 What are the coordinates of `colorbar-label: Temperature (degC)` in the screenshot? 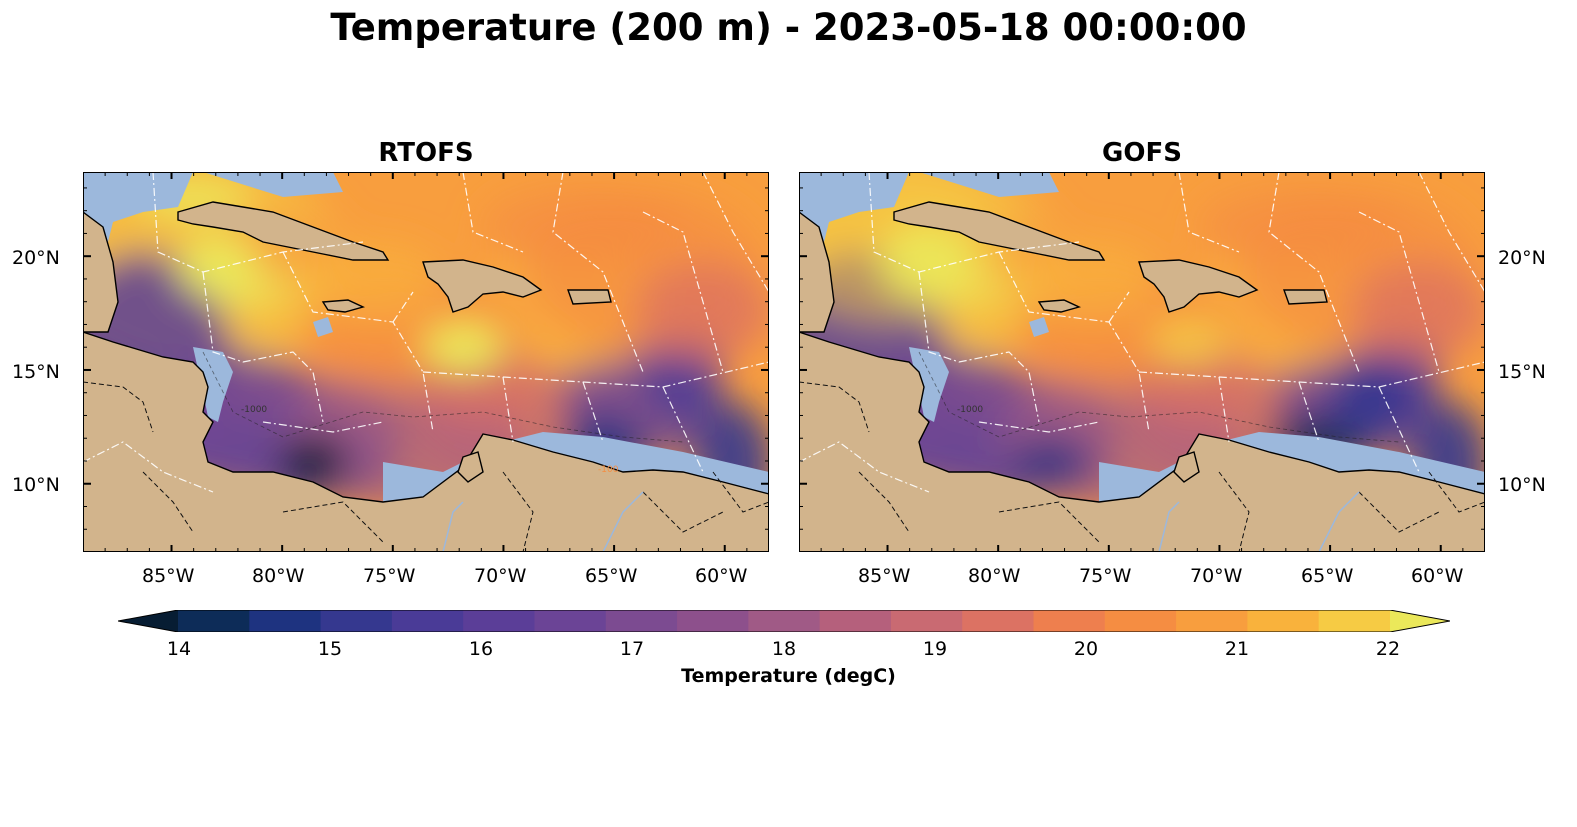 It's located at (788, 676).